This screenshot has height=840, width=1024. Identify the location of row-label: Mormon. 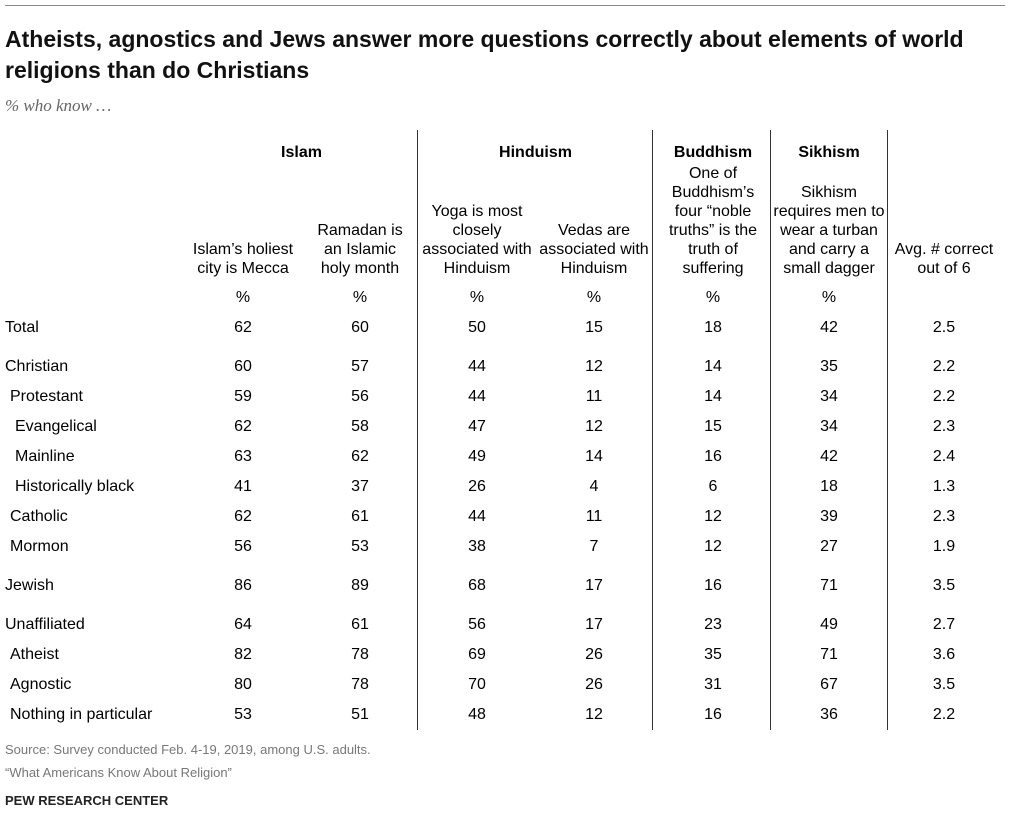
(39, 546).